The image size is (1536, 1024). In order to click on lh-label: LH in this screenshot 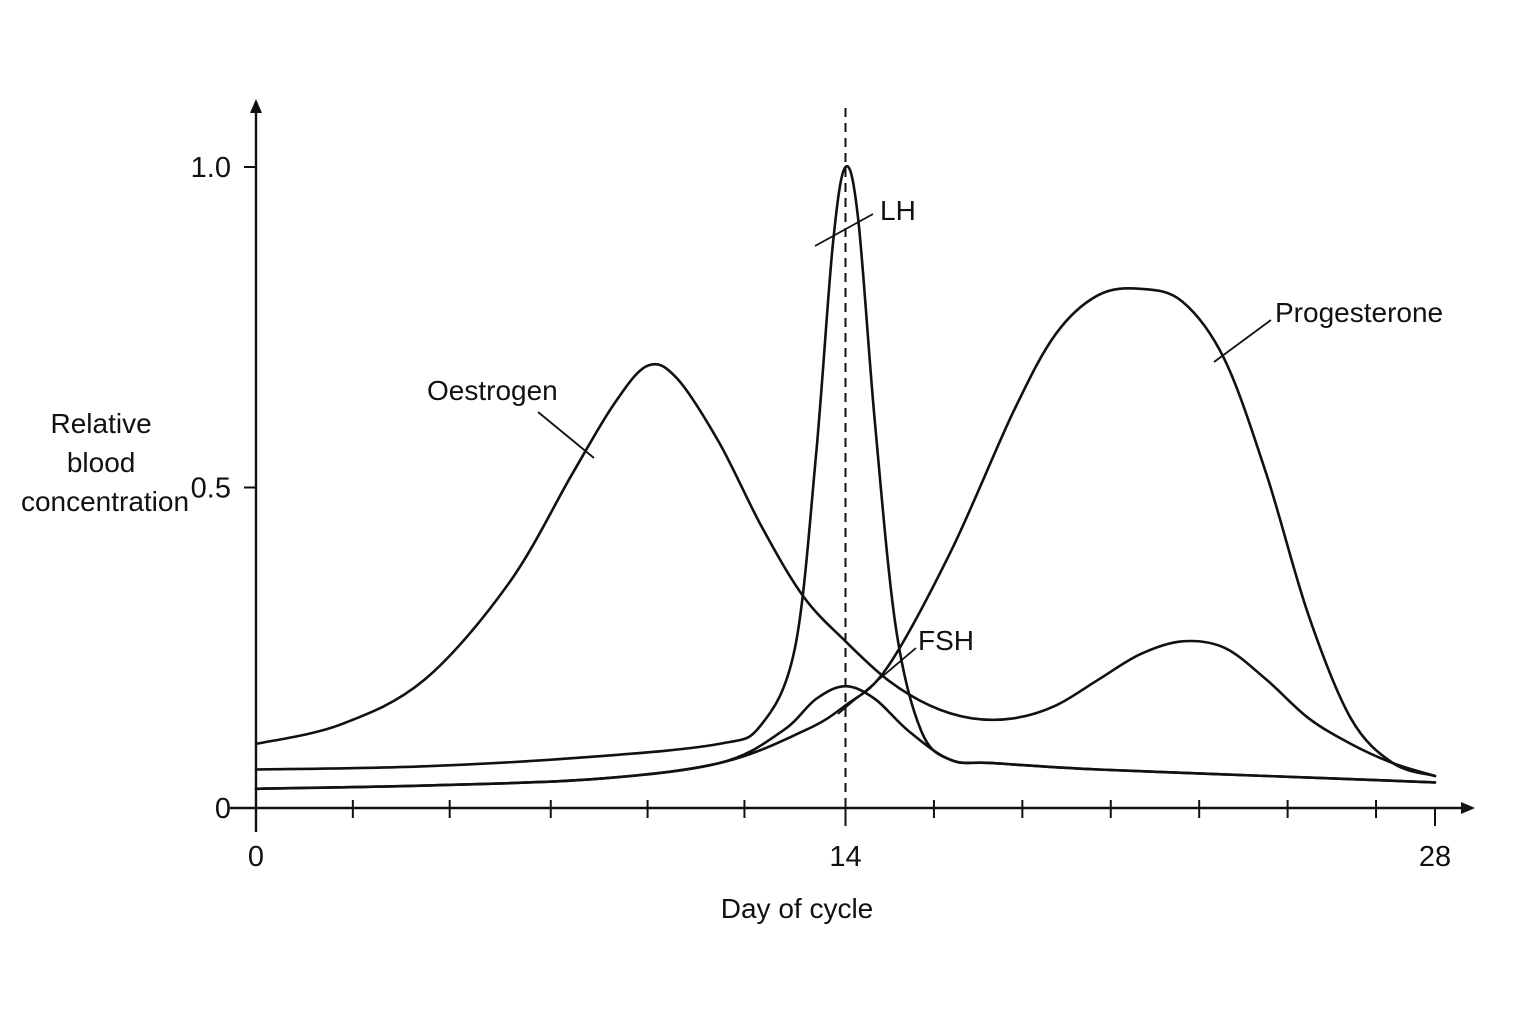, I will do `click(898, 210)`.